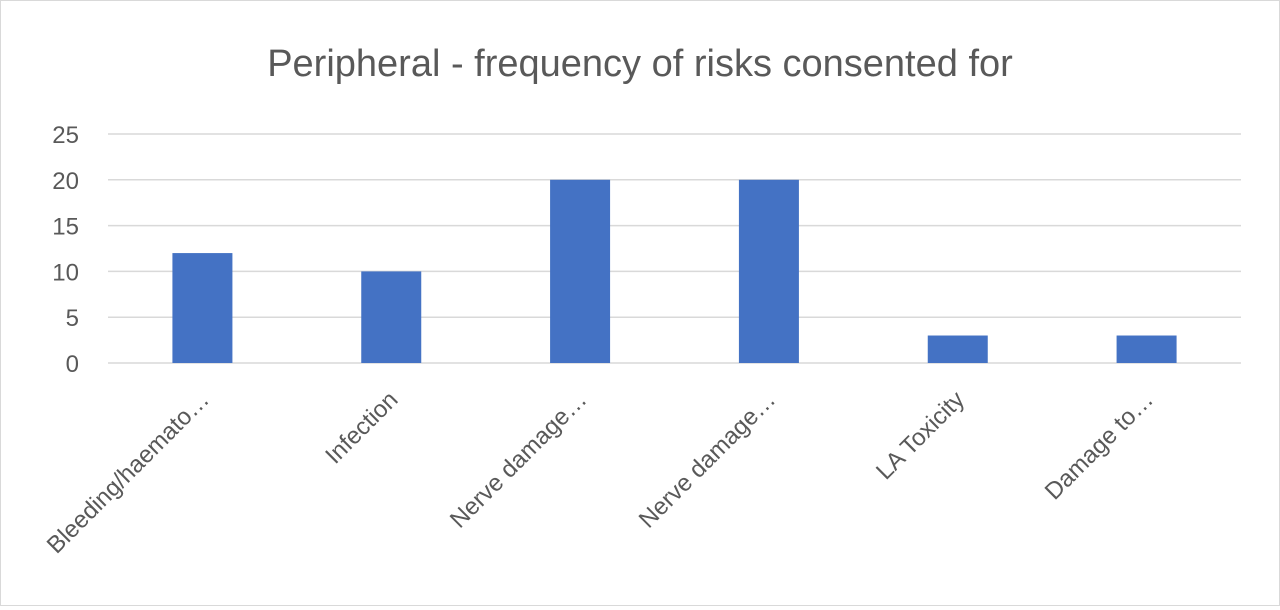 This screenshot has width=1280, height=610. What do you see at coordinates (361, 427) in the screenshot?
I see `x-tick-label: Infection` at bounding box center [361, 427].